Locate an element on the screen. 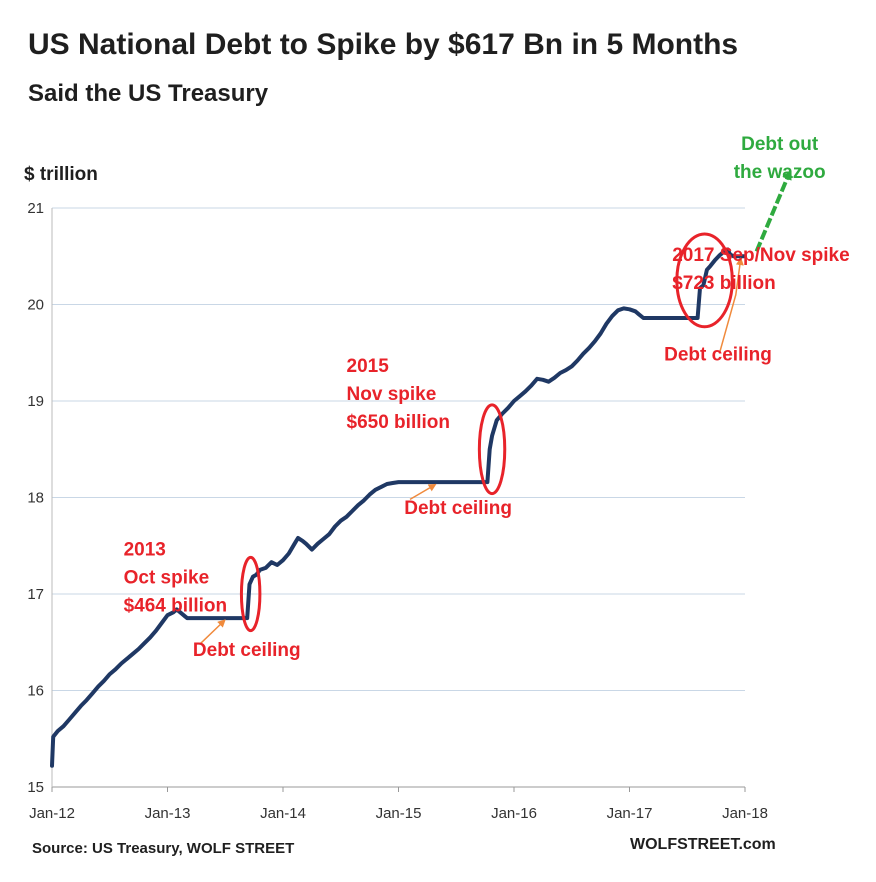 This screenshot has width=876, height=882. x-tick-label-Jan-12: Jan-12 is located at coordinates (52, 813).